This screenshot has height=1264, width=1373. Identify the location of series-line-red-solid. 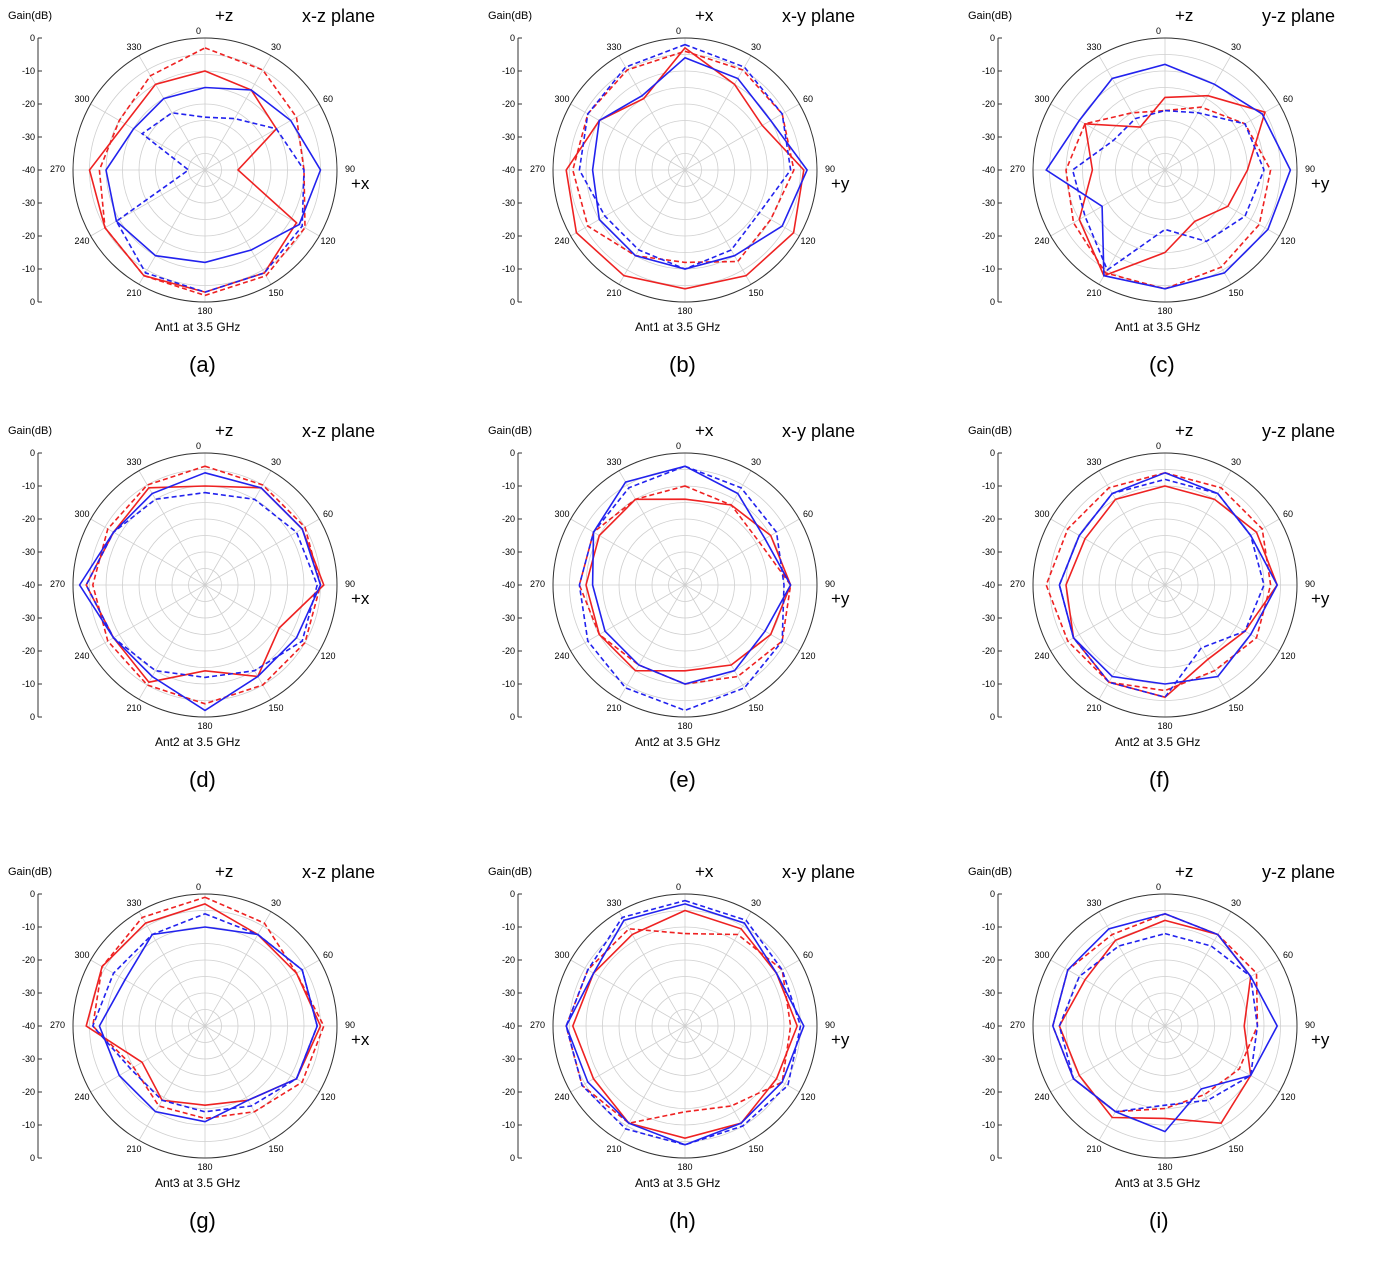
(1155, 1022).